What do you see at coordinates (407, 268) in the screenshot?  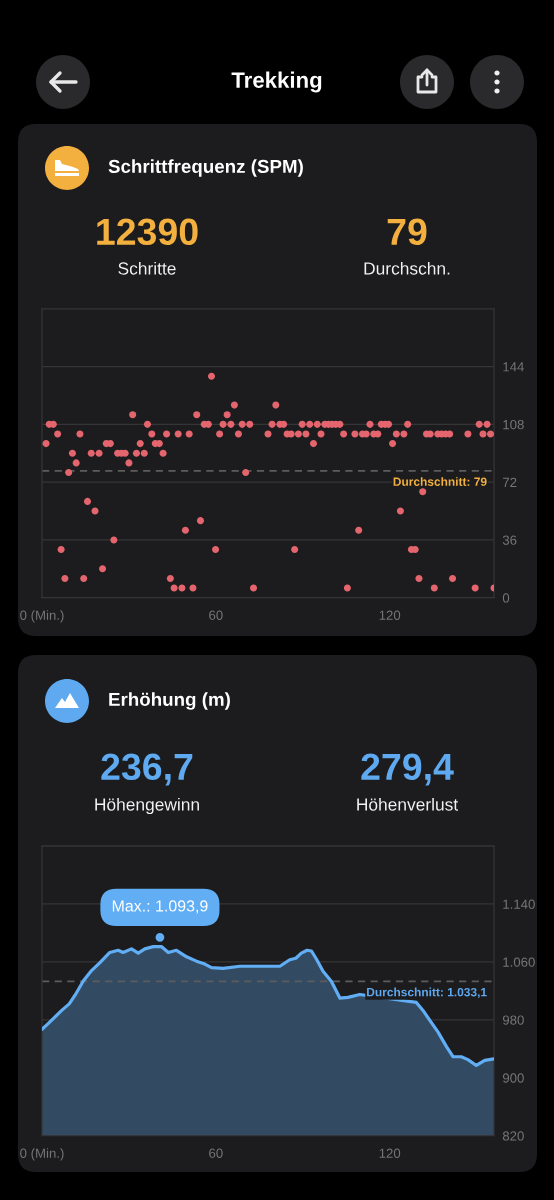 I see `text: Durchschn.` at bounding box center [407, 268].